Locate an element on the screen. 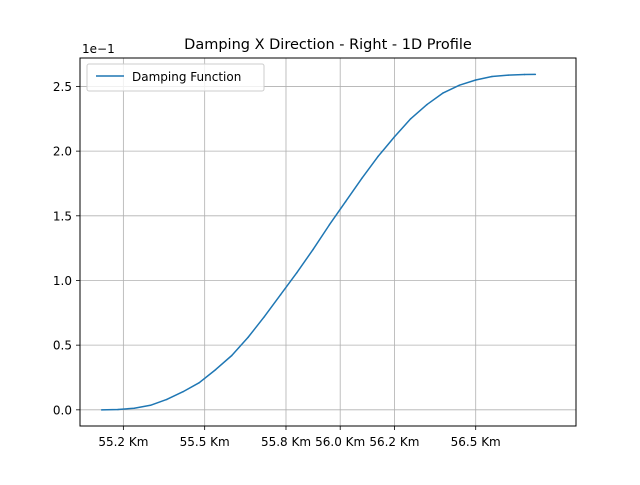 This screenshot has width=640, height=485. legend-box is located at coordinates (175, 77).